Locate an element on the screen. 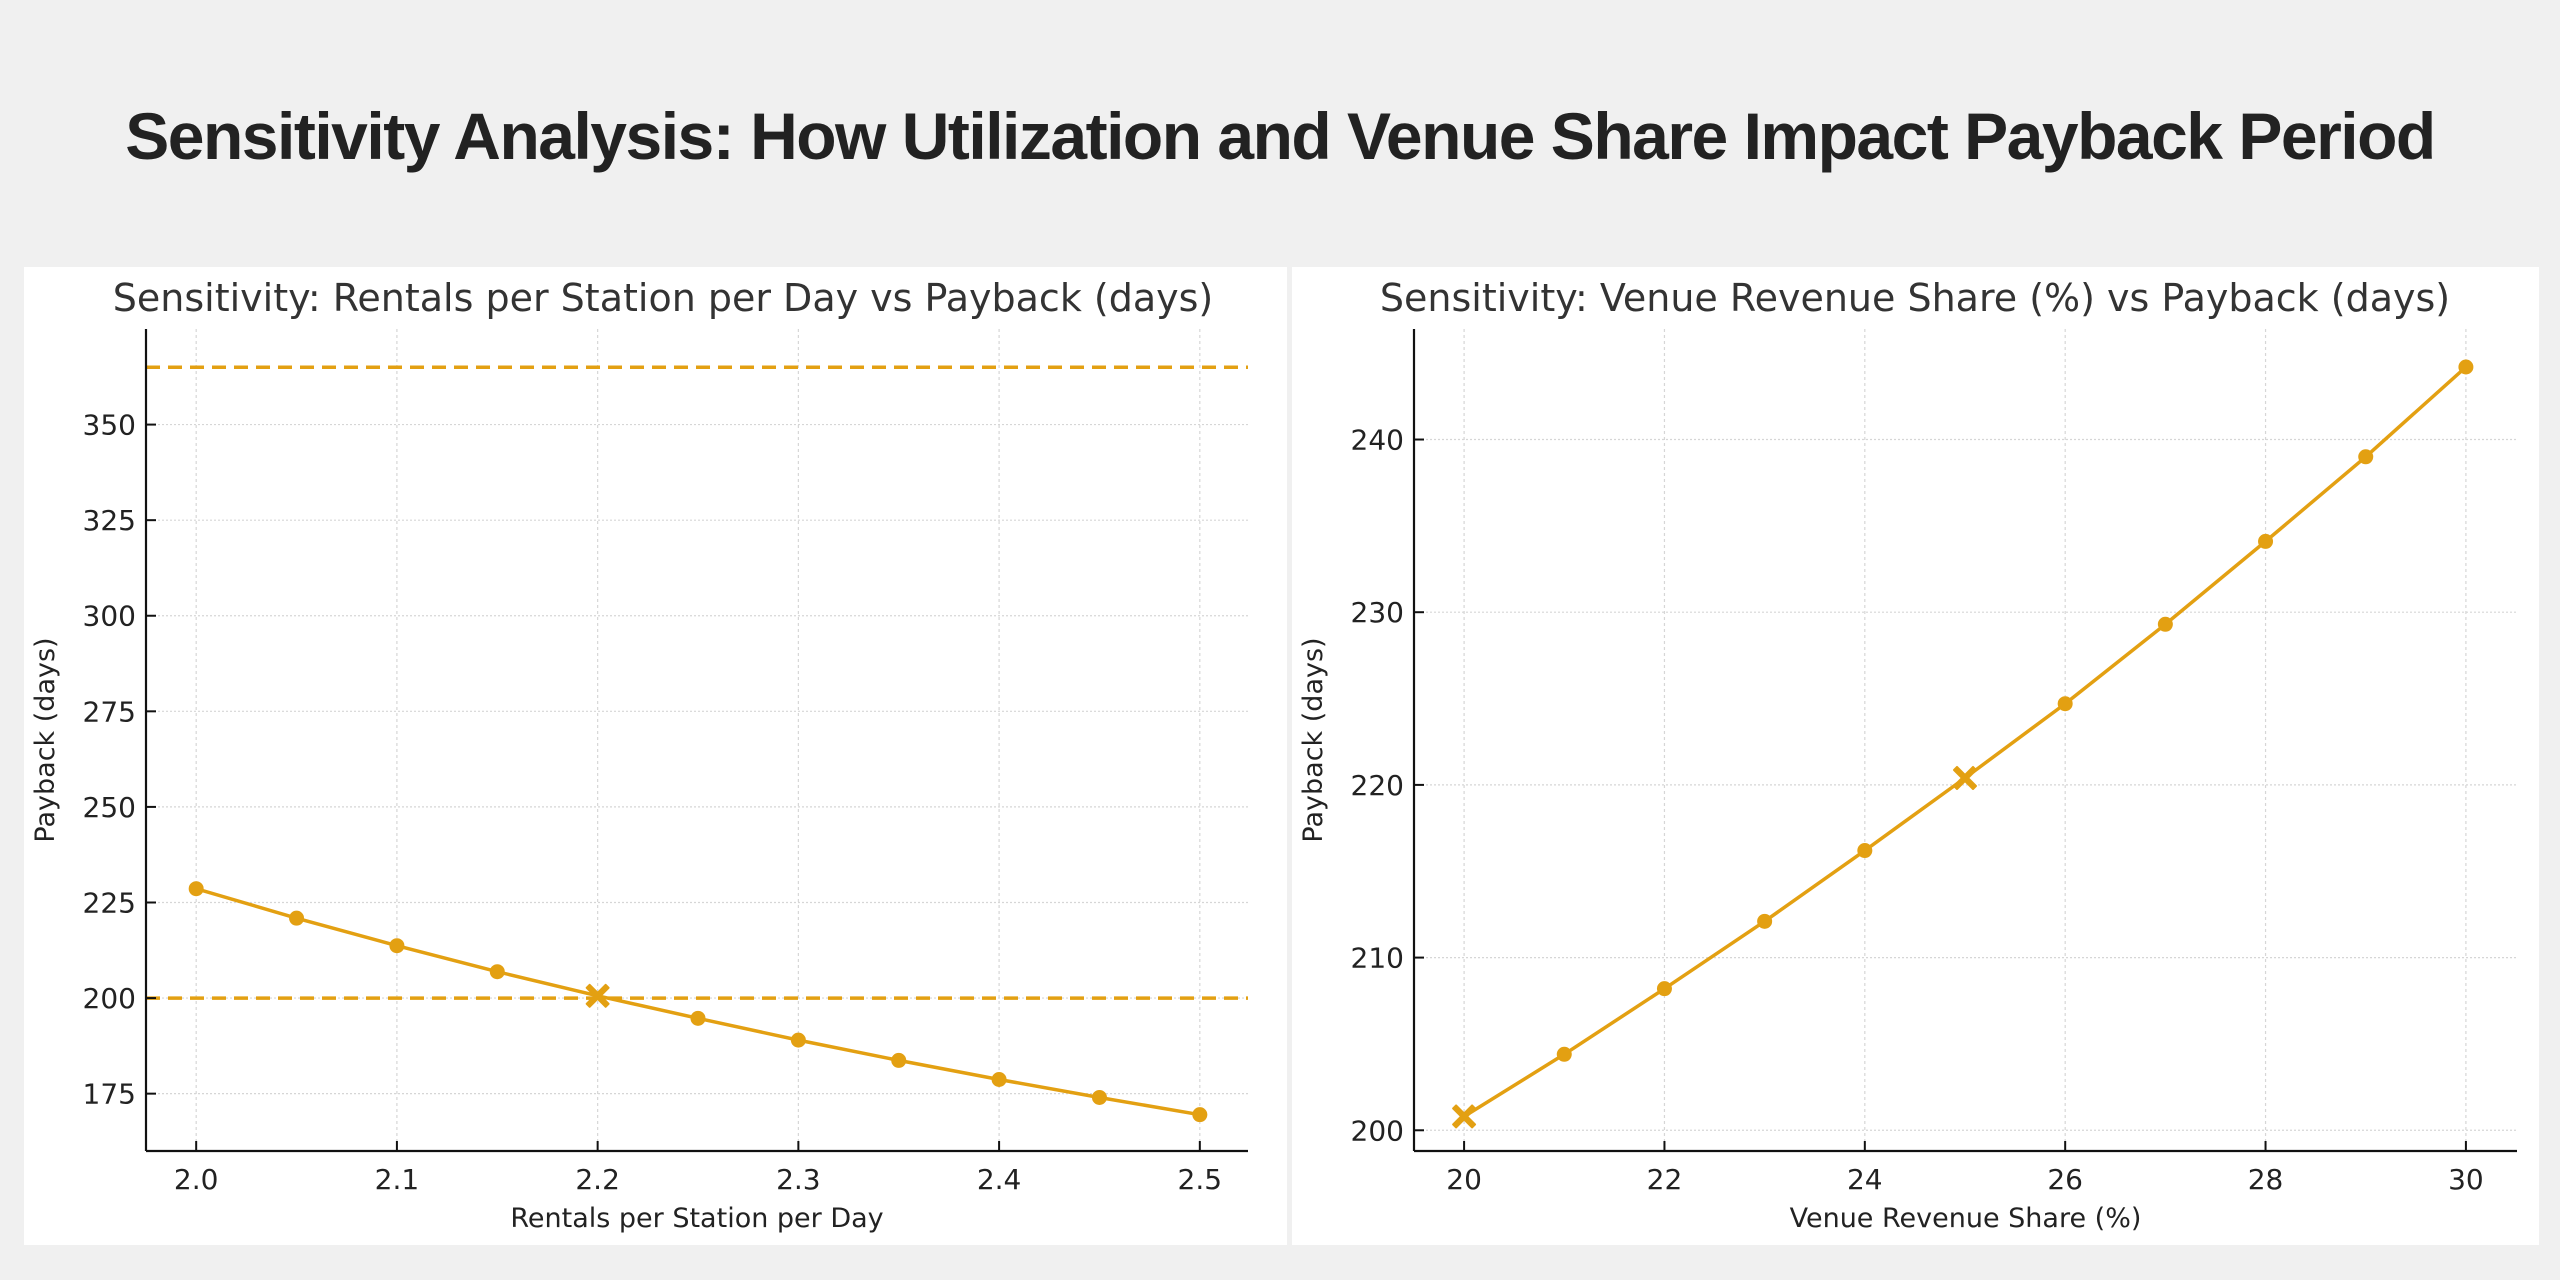  x-axis-label: Venue Revenue Share (%) is located at coordinates (1966, 1218).